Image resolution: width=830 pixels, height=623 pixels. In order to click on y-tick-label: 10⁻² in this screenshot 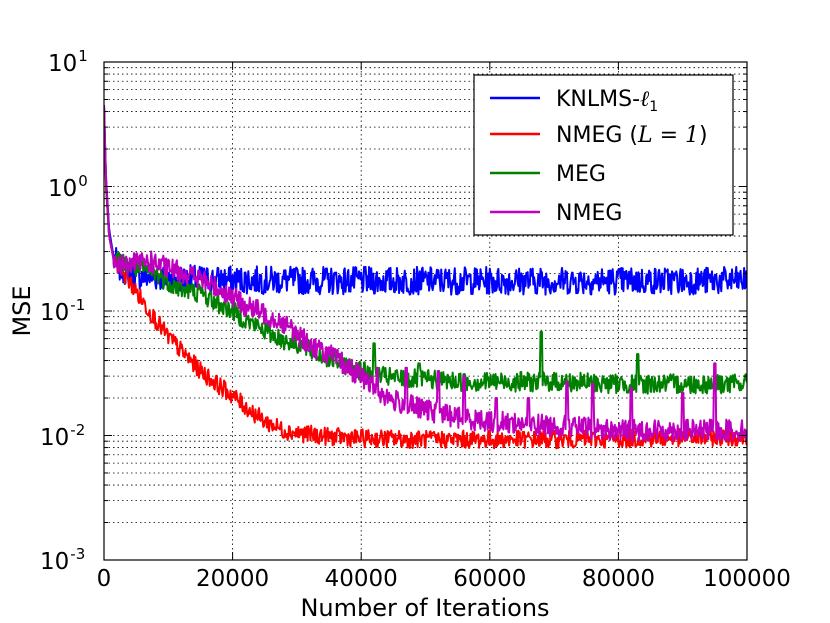, I will do `click(62, 436)`.